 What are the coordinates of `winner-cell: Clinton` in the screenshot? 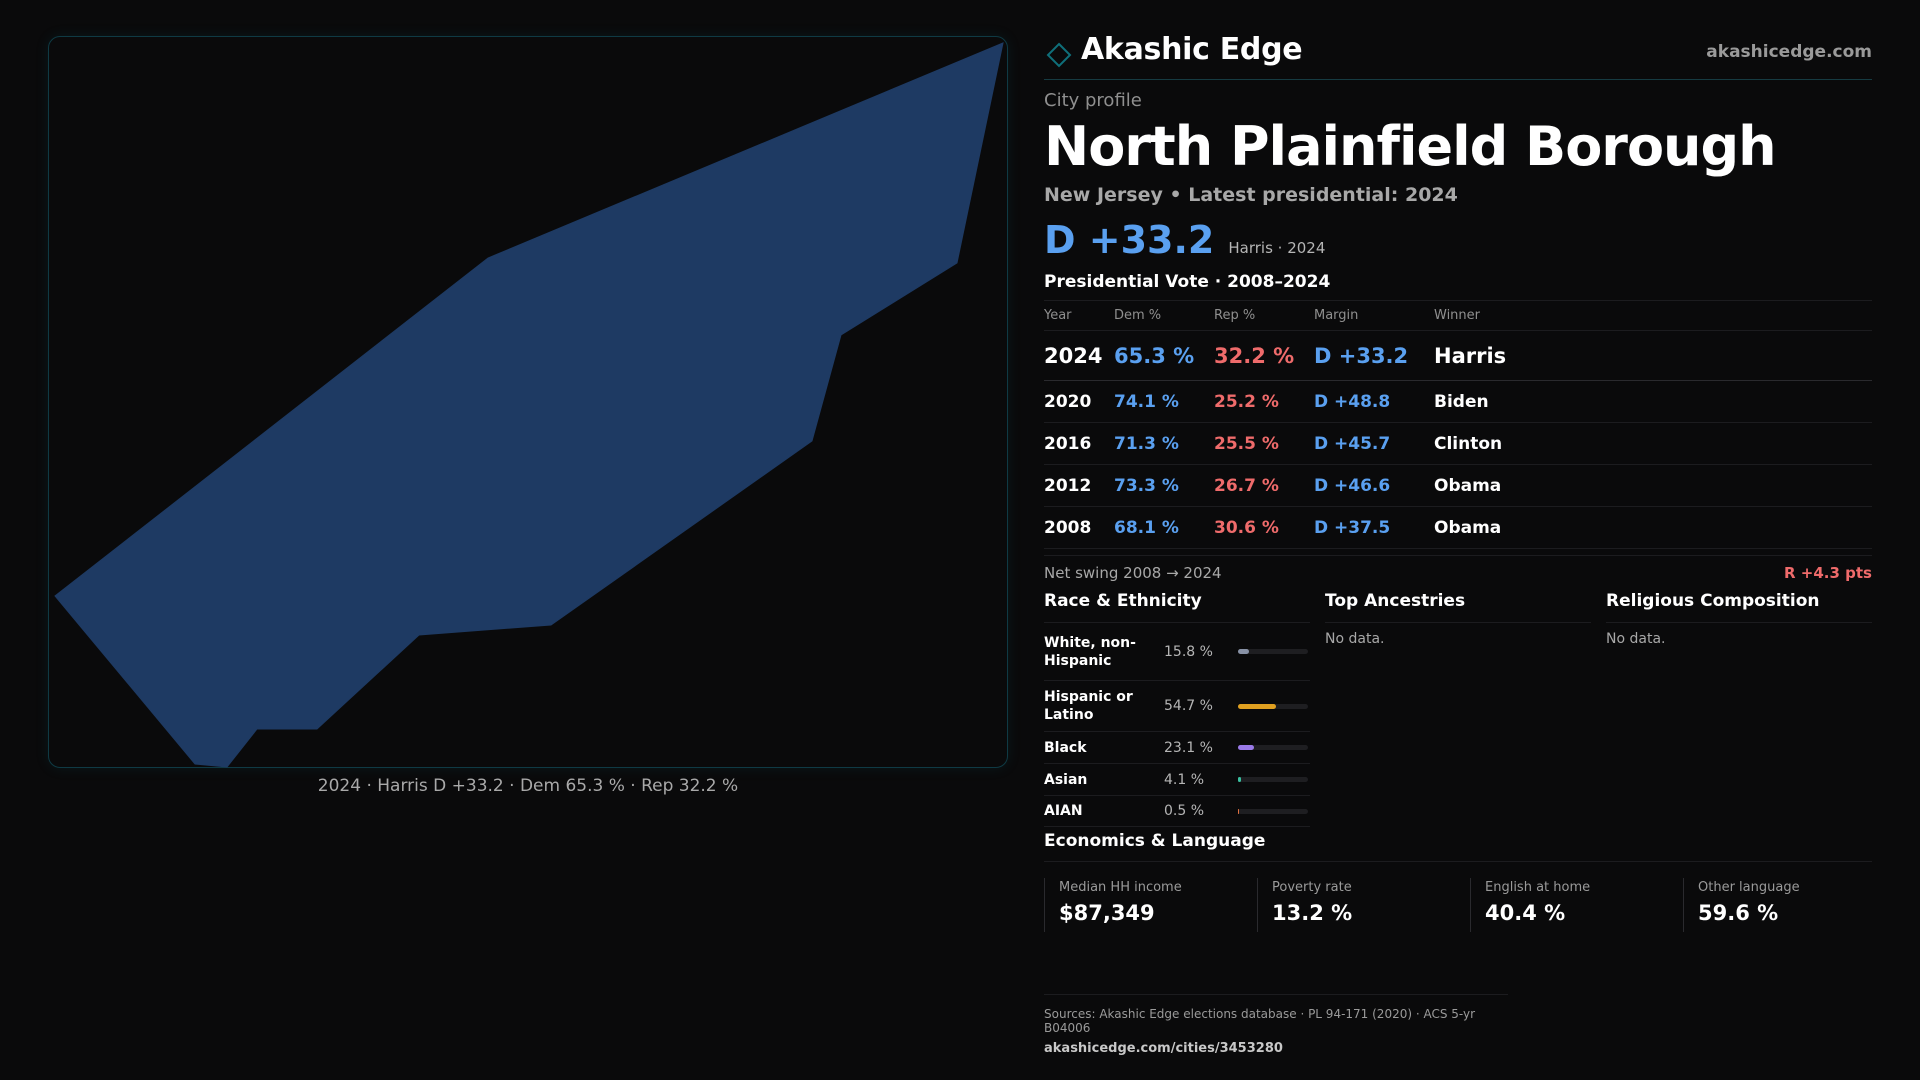 It's located at (1653, 444).